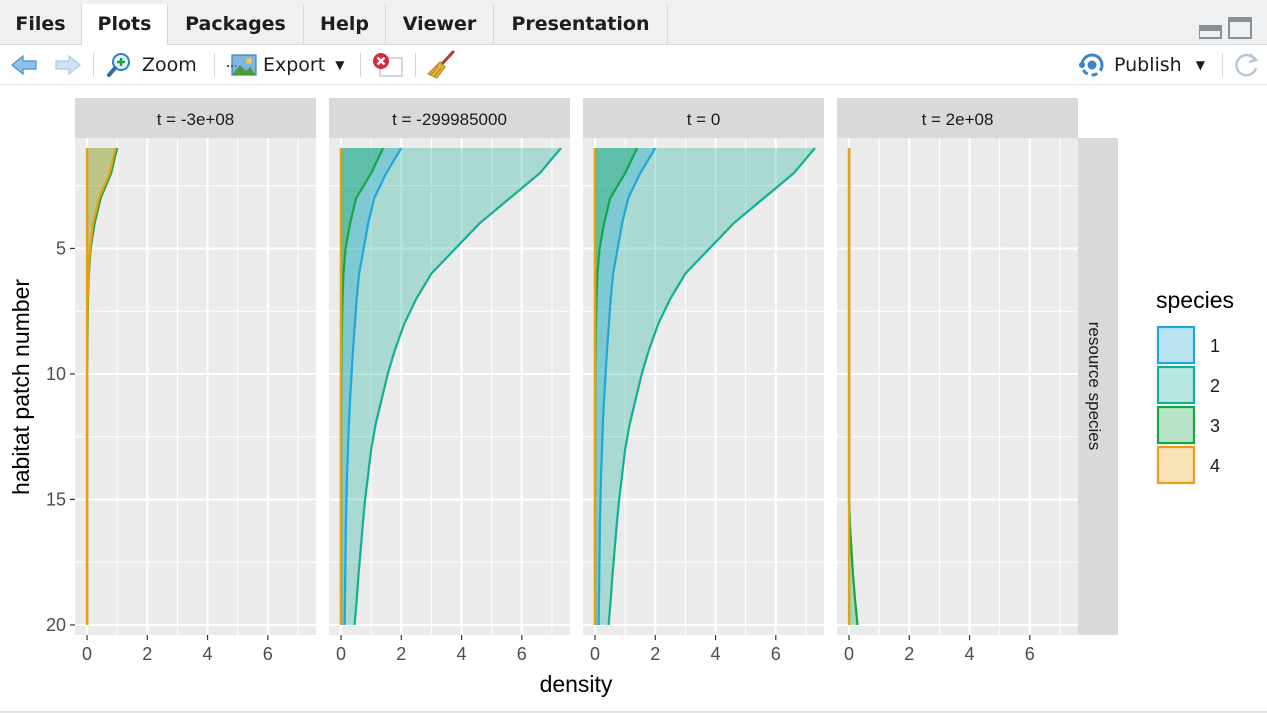  I want to click on zoom-button: Zoom, so click(151, 65).